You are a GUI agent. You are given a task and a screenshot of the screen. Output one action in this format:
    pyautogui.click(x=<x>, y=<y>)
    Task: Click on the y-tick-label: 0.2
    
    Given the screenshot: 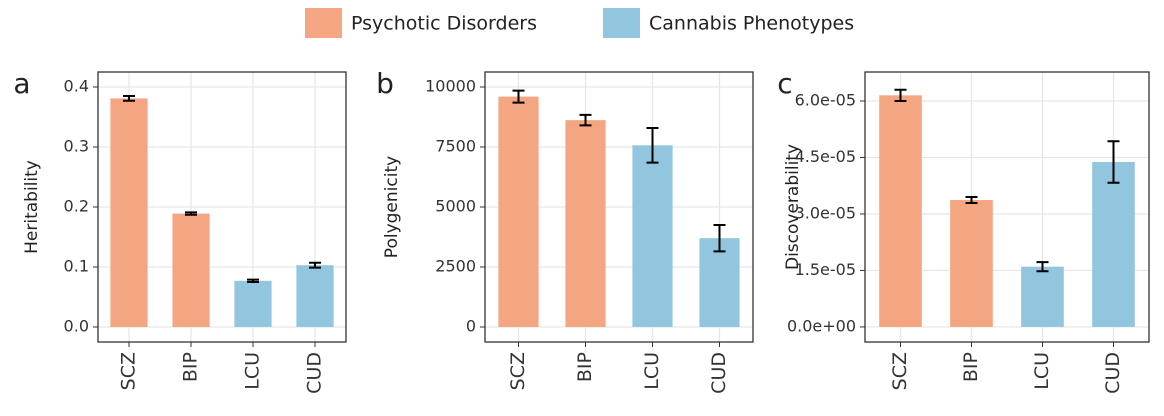 What is the action you would take?
    pyautogui.click(x=76, y=206)
    